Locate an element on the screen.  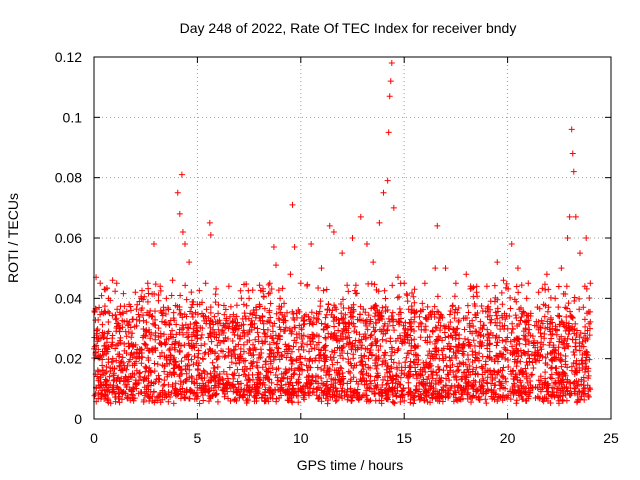
y-tick-label: 0.08 is located at coordinates (68, 178).